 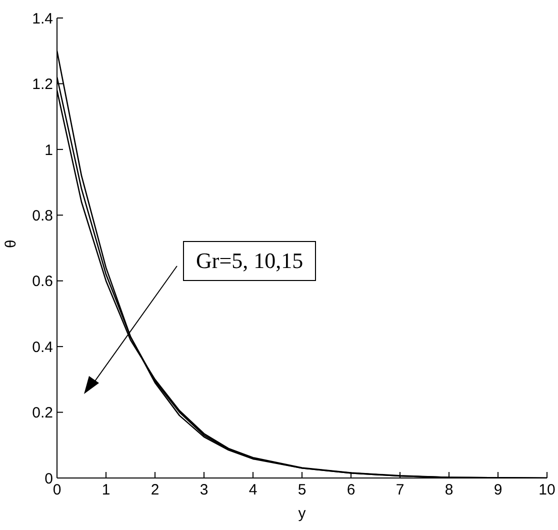 I want to click on y-tick-label: 0.6, so click(x=42, y=281).